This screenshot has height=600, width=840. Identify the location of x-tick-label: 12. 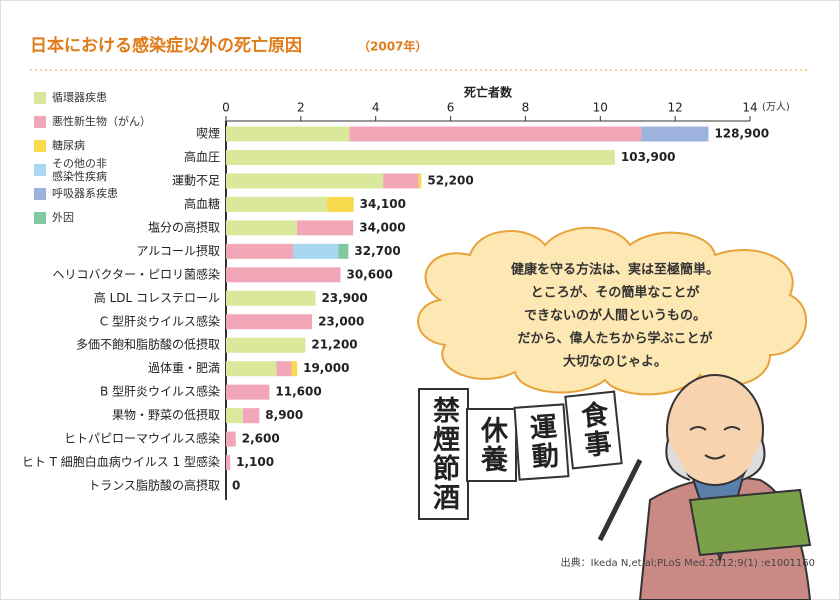
(675, 108).